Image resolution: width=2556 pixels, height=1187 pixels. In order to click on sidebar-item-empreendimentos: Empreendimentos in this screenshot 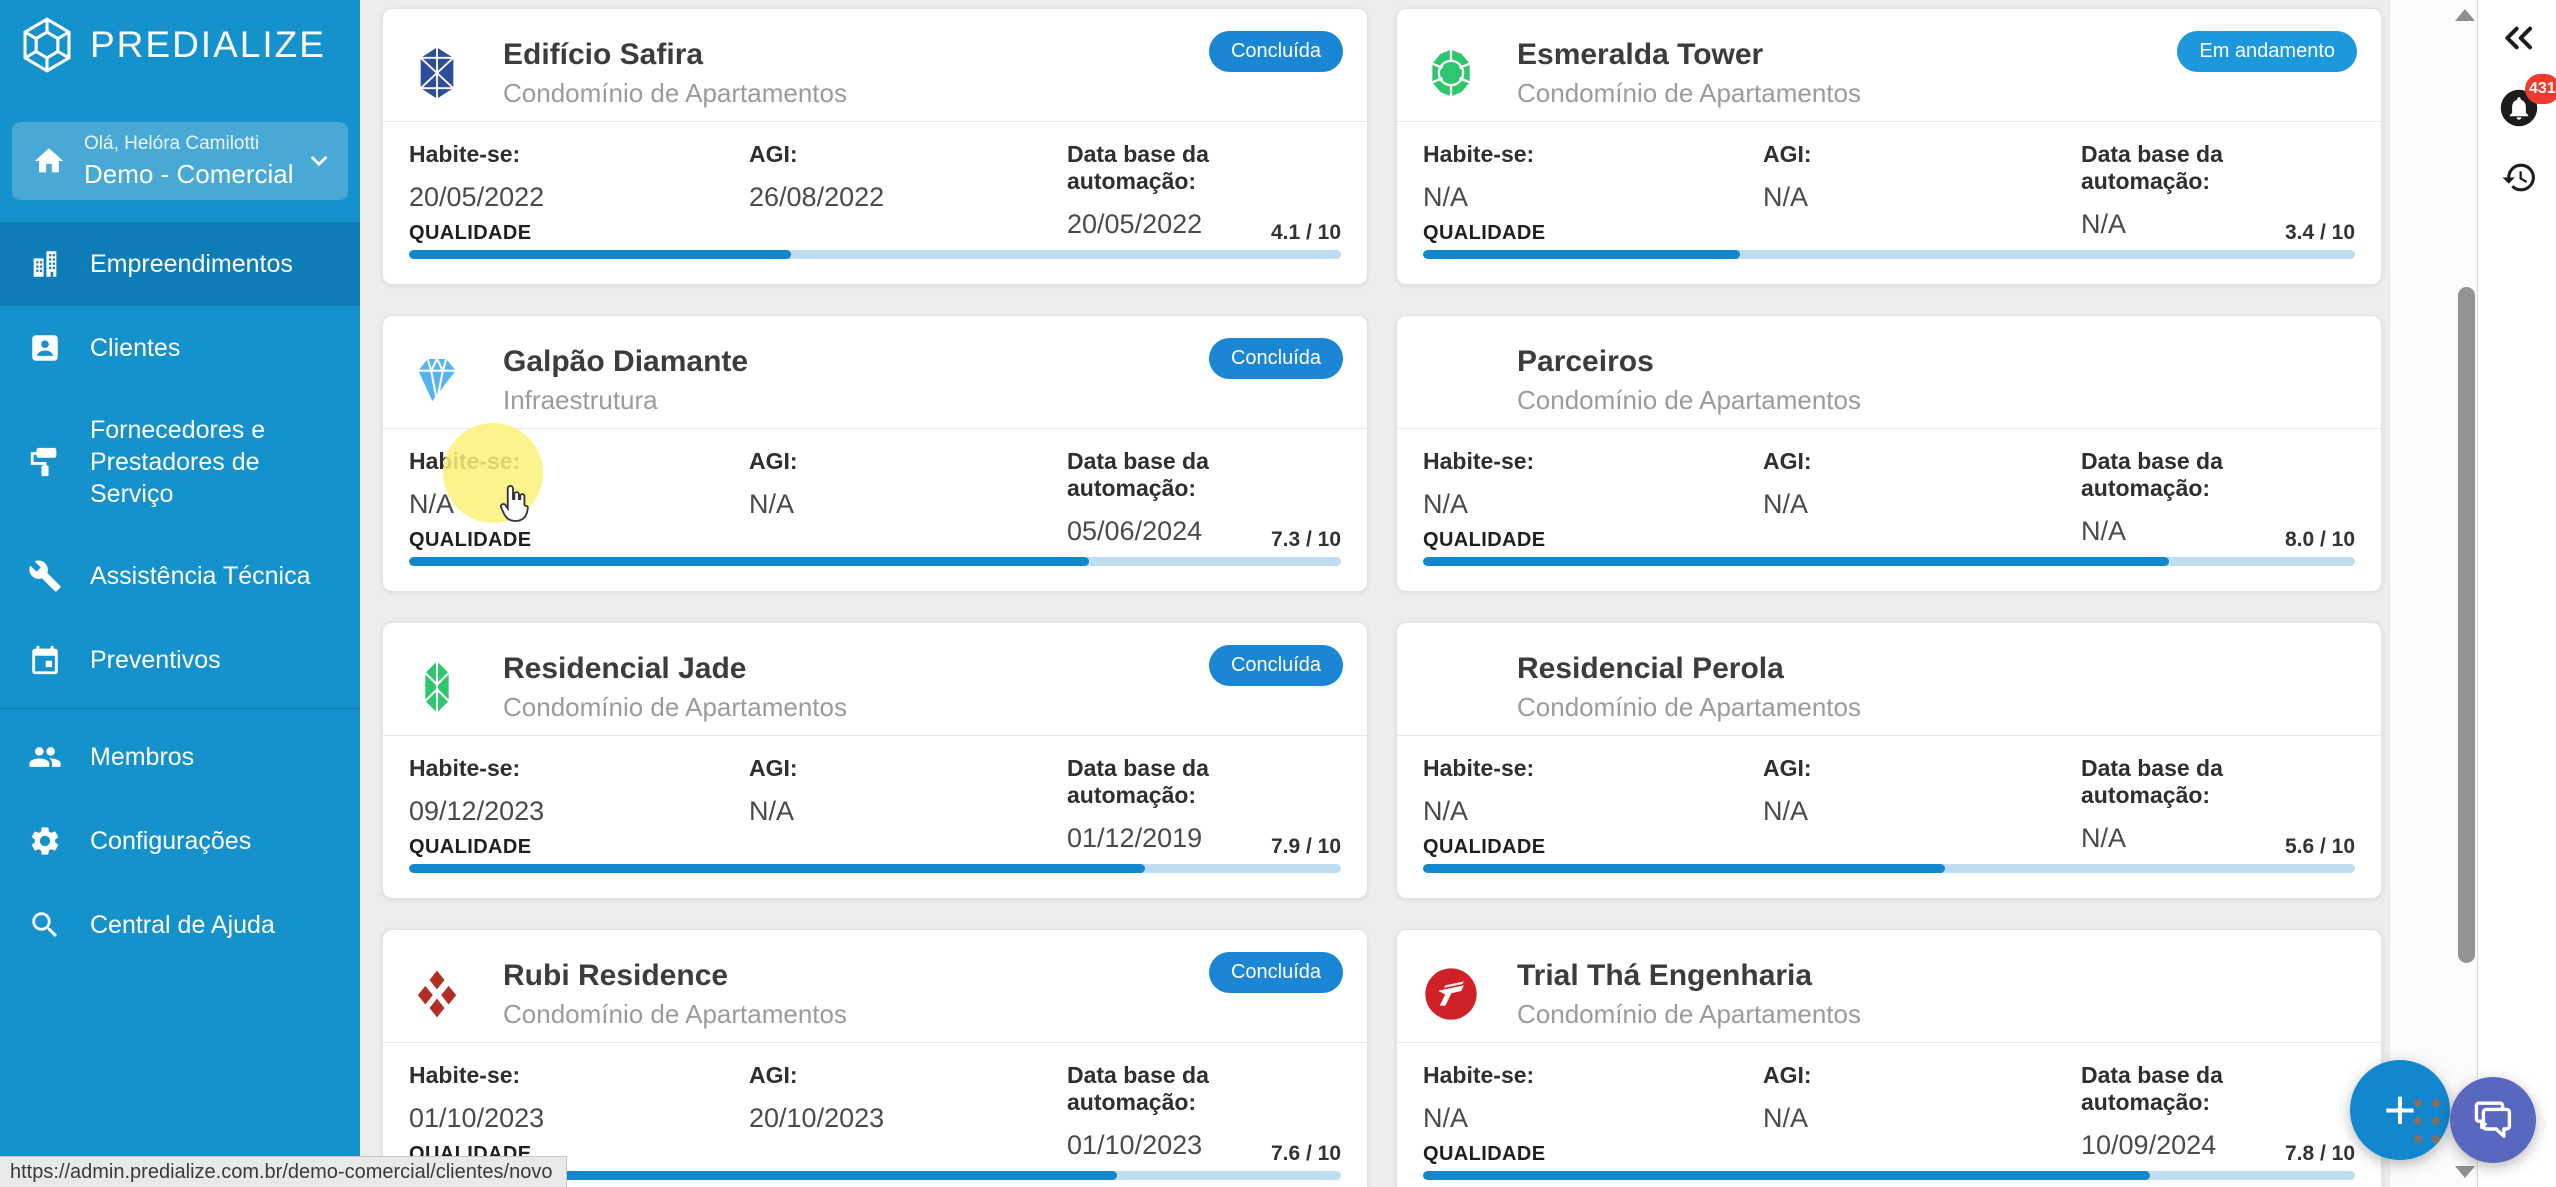, I will do `click(180, 264)`.